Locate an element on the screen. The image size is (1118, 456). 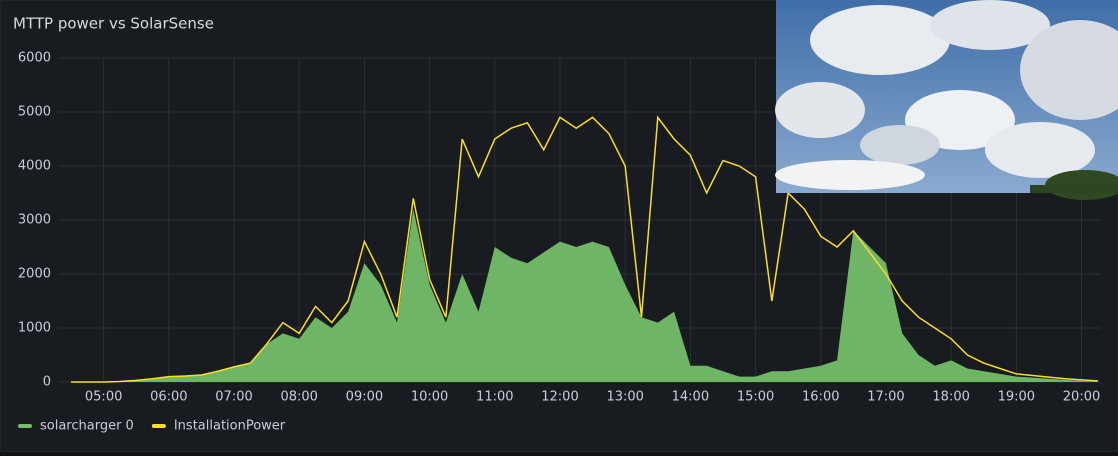
y-tick-label: 0 is located at coordinates (47, 382).